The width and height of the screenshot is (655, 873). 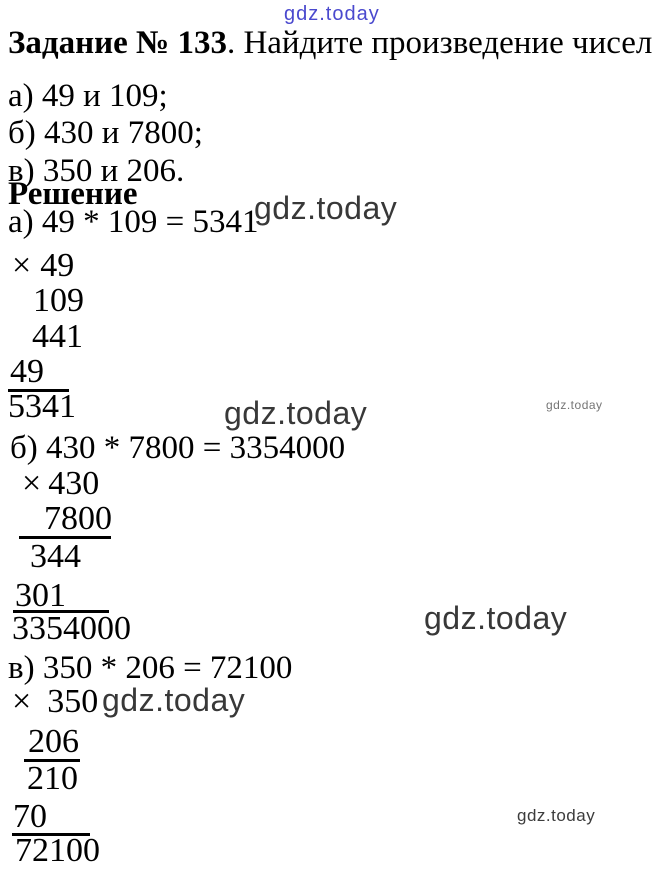 I want to click on multiplicand-c: 350, so click(x=73, y=701).